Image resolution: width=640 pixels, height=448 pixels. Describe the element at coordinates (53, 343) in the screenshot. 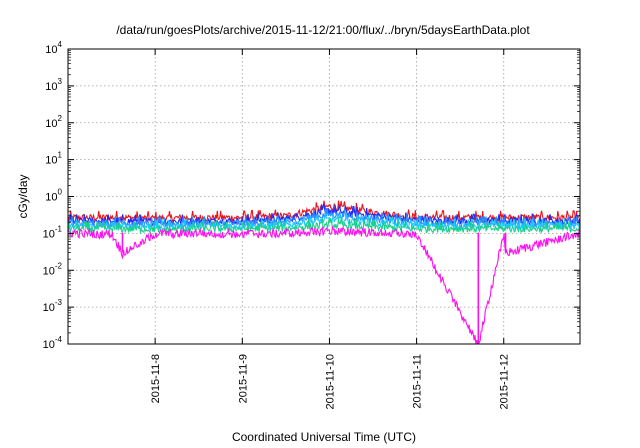

I see `y-tick-label: 10⁻⁴` at that location.